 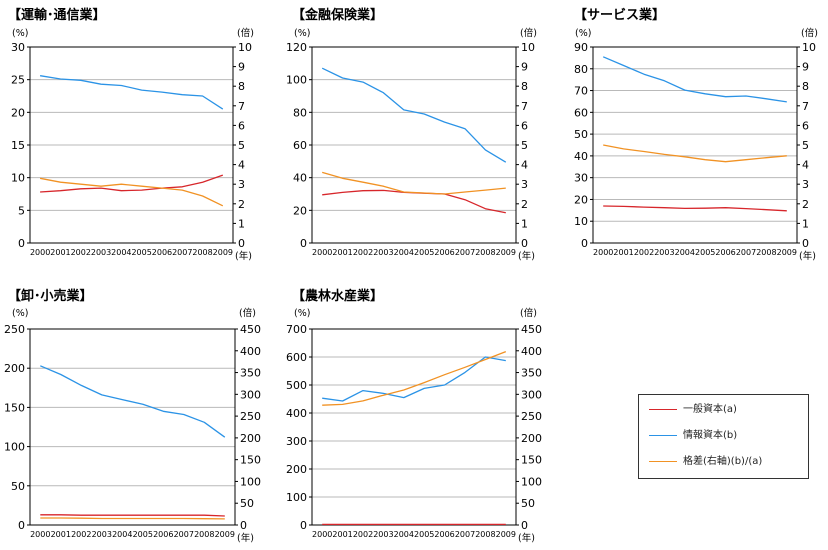 What do you see at coordinates (14, 407) in the screenshot?
I see `left-tick-label: 150` at bounding box center [14, 407].